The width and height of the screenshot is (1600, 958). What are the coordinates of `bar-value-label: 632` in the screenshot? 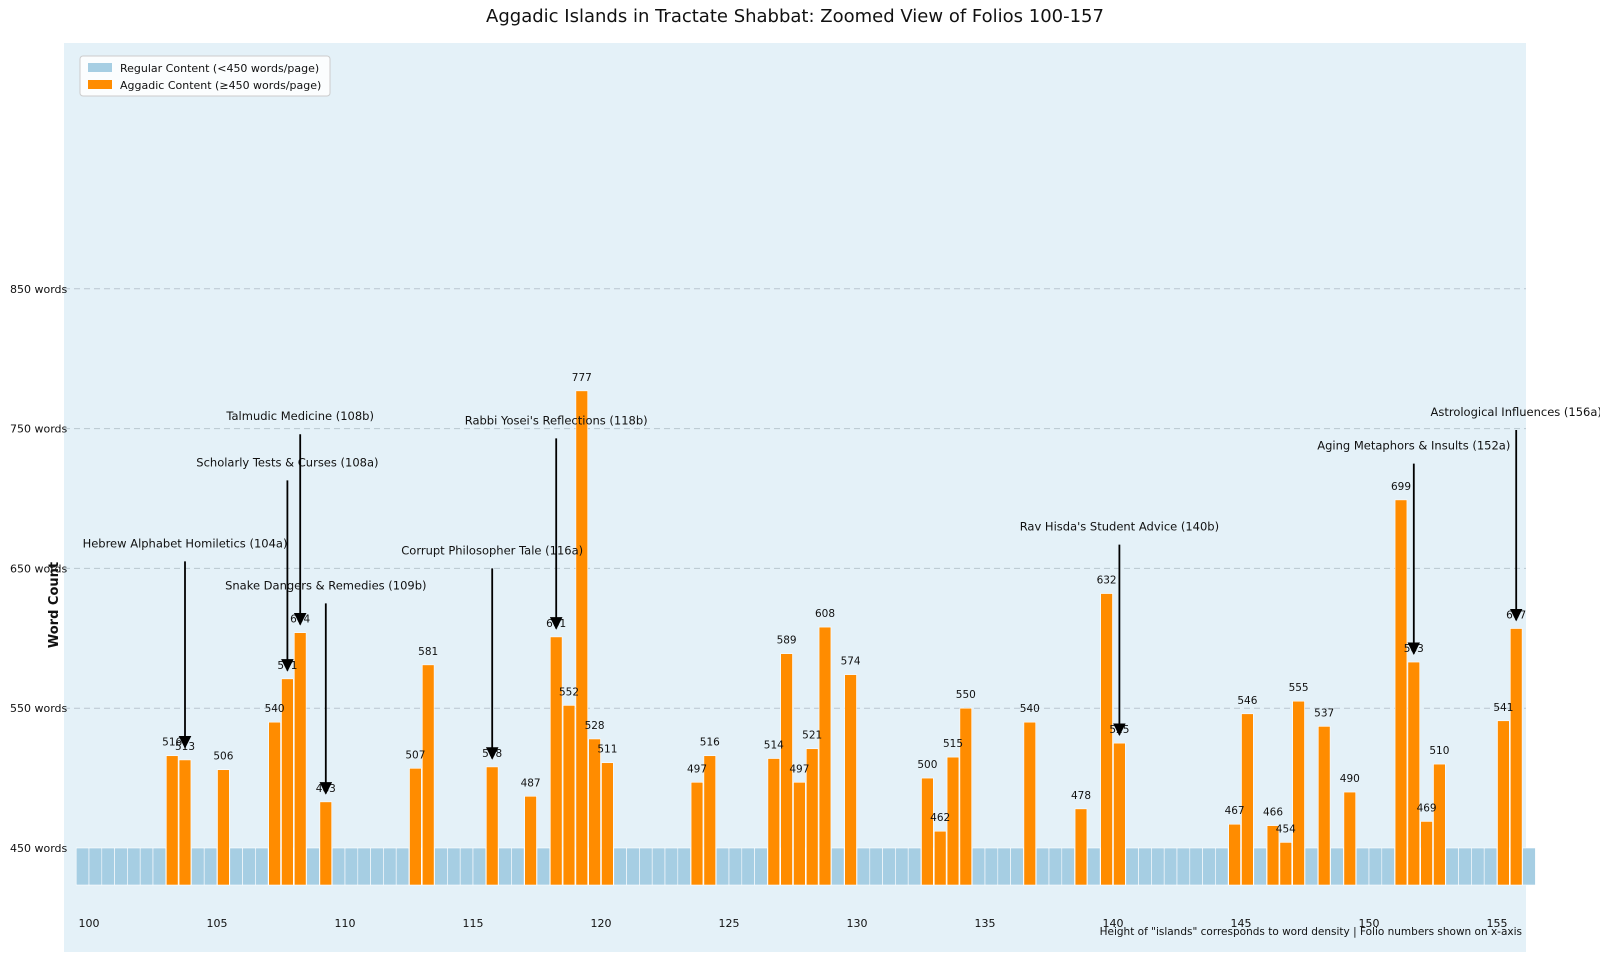 It's located at (1107, 581).